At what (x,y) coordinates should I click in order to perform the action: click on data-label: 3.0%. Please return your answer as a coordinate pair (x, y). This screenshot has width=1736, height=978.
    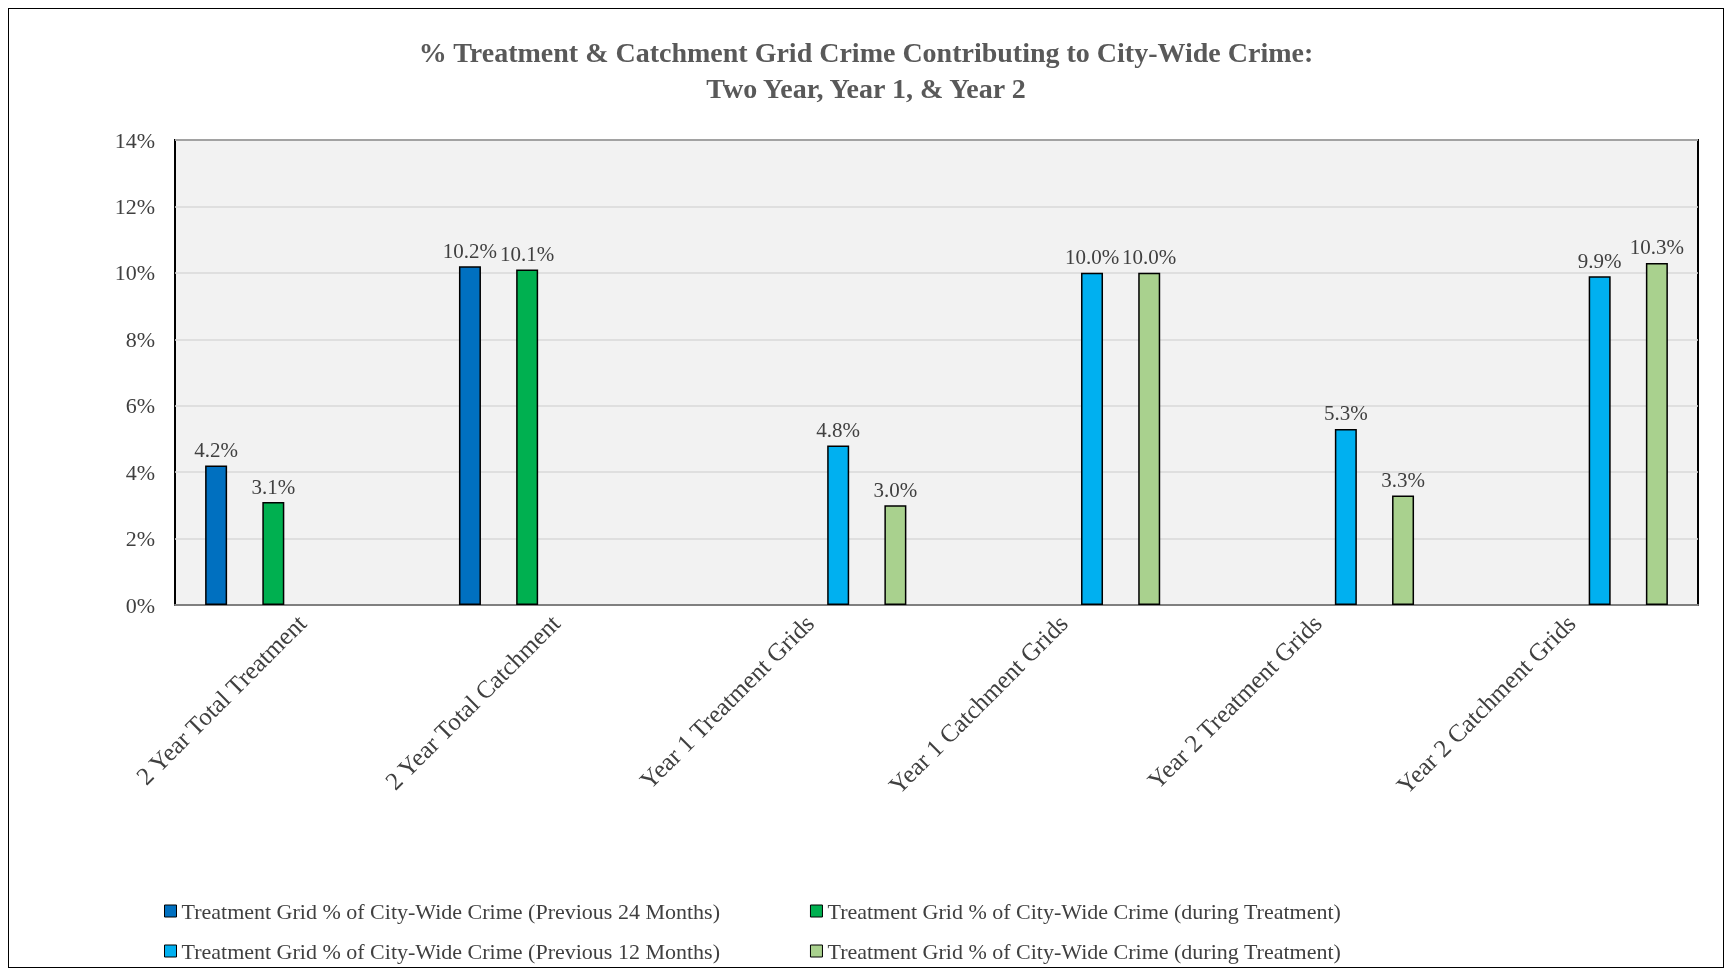
    Looking at the image, I should click on (895, 489).